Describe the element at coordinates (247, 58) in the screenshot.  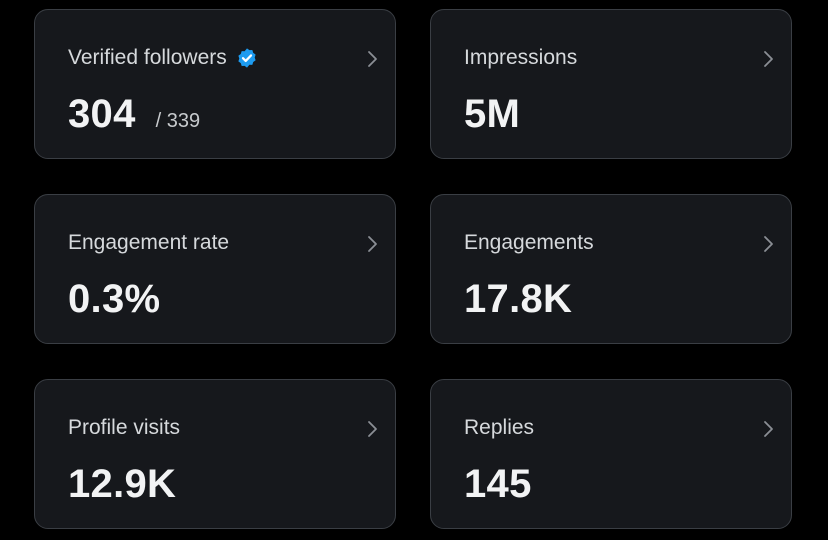
I see `verified-badge-icon` at that location.